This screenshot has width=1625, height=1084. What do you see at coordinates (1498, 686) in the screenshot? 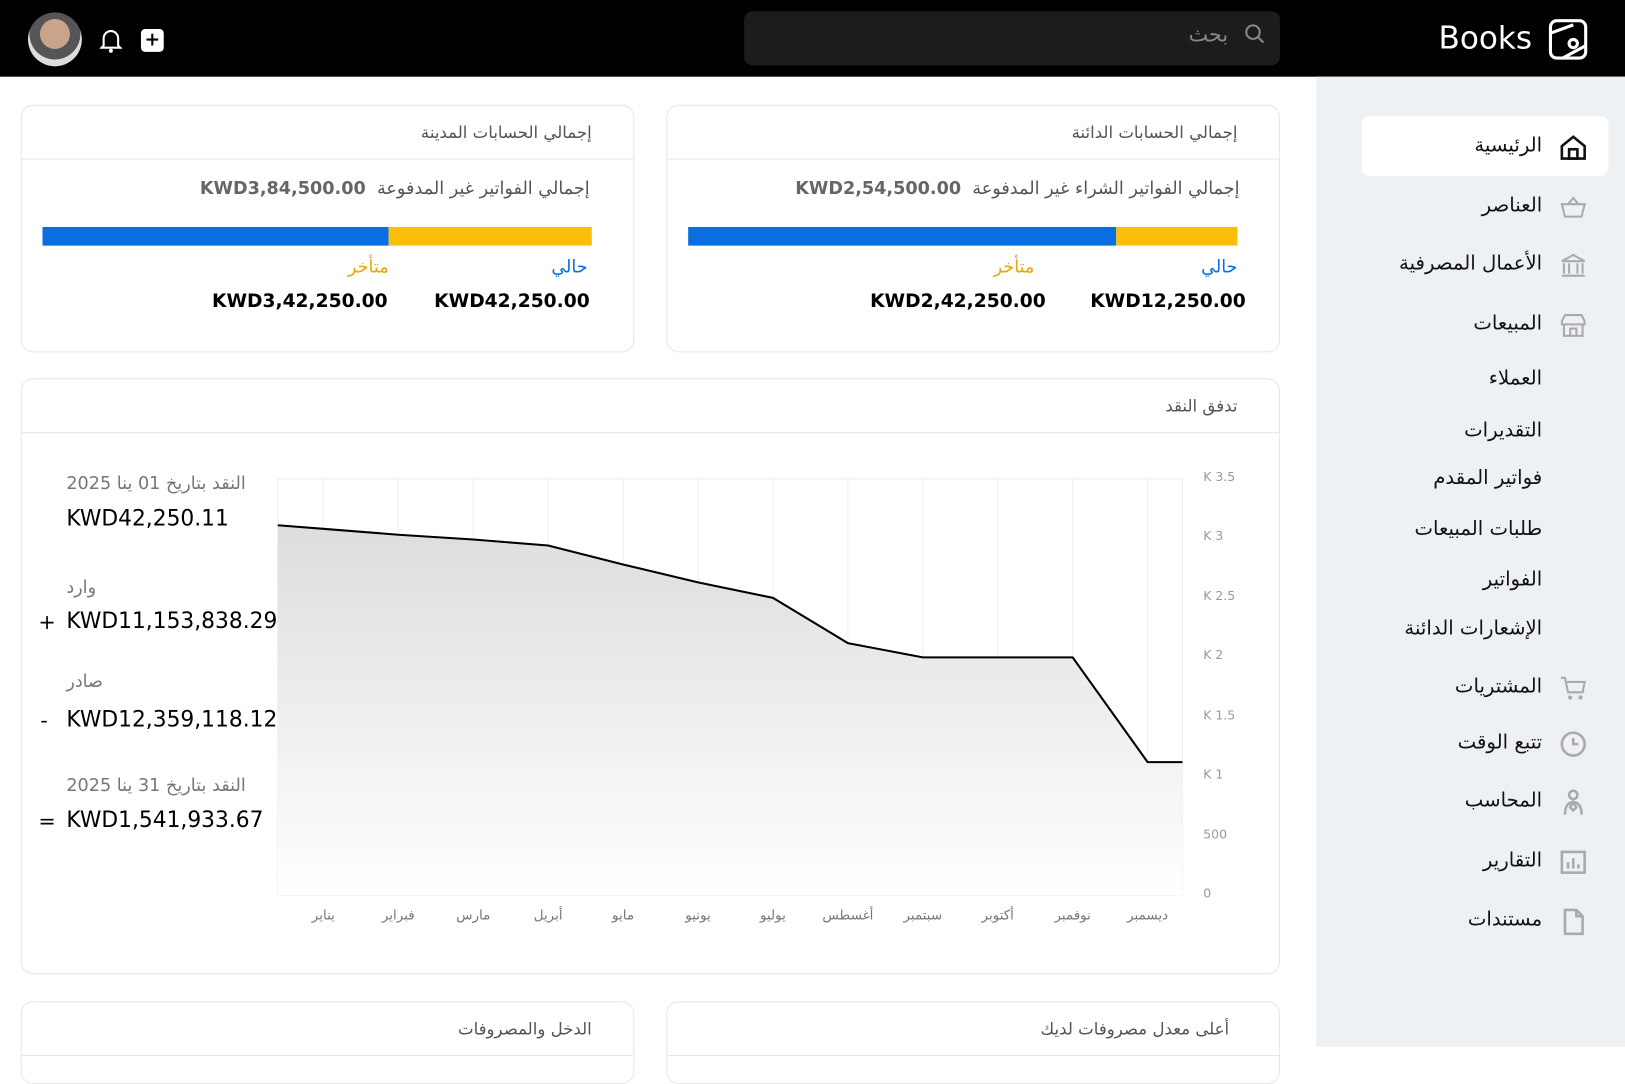
I see `sidebar-item-10: المشتريات` at bounding box center [1498, 686].